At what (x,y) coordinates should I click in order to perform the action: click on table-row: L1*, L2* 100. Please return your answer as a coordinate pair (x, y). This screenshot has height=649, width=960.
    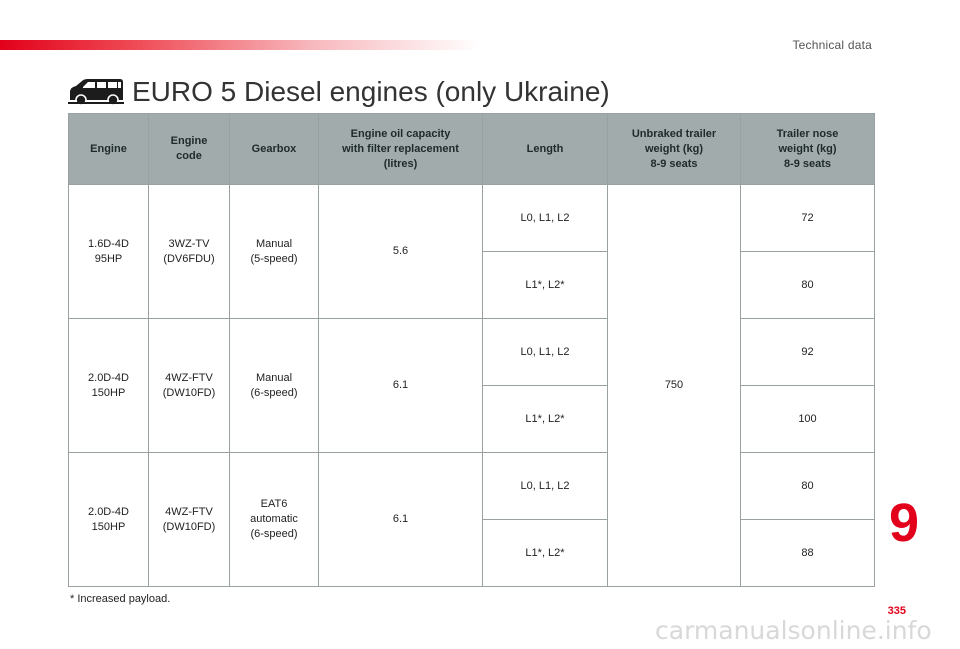
    Looking at the image, I should click on (472, 419).